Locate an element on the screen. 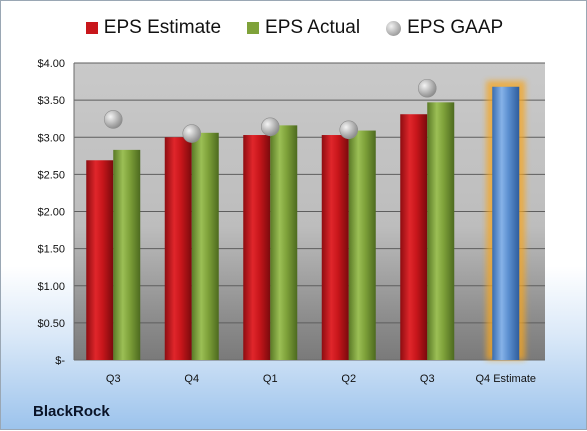  x-tick-label: Q2 is located at coordinates (348, 379).